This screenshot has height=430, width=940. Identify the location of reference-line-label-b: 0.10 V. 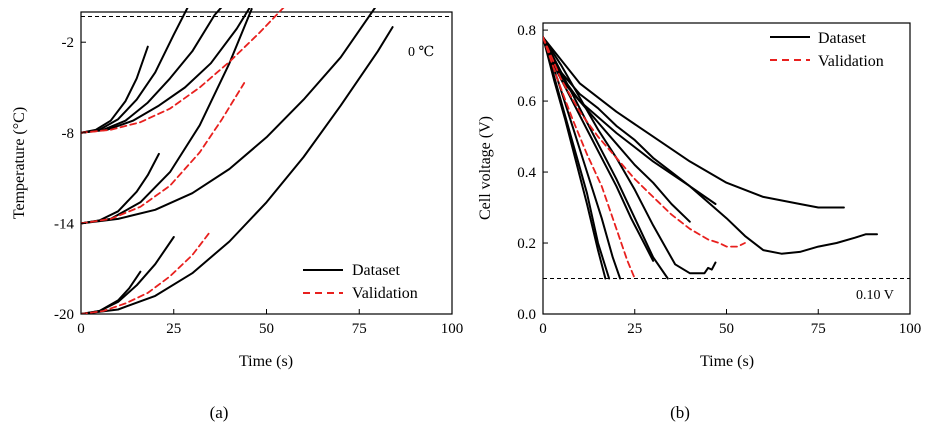
(875, 295).